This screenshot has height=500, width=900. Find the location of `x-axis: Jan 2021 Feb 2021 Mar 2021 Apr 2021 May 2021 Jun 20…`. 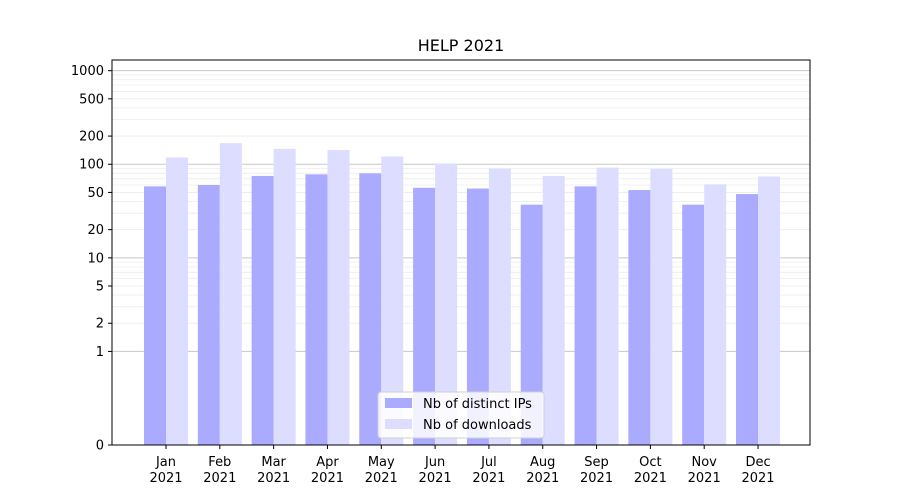

x-axis: Jan 2021 Feb 2021 Mar 2021 Apr 2021 May 2021 Jun 20… is located at coordinates (462, 465).